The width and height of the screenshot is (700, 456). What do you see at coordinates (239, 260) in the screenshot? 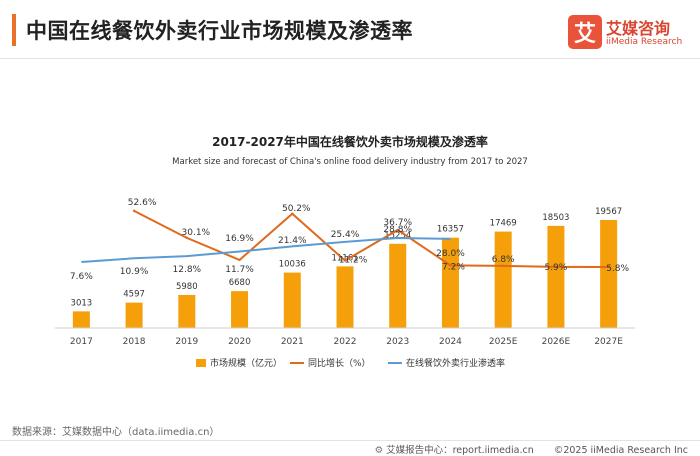
I see `growth-point-2020` at bounding box center [239, 260].